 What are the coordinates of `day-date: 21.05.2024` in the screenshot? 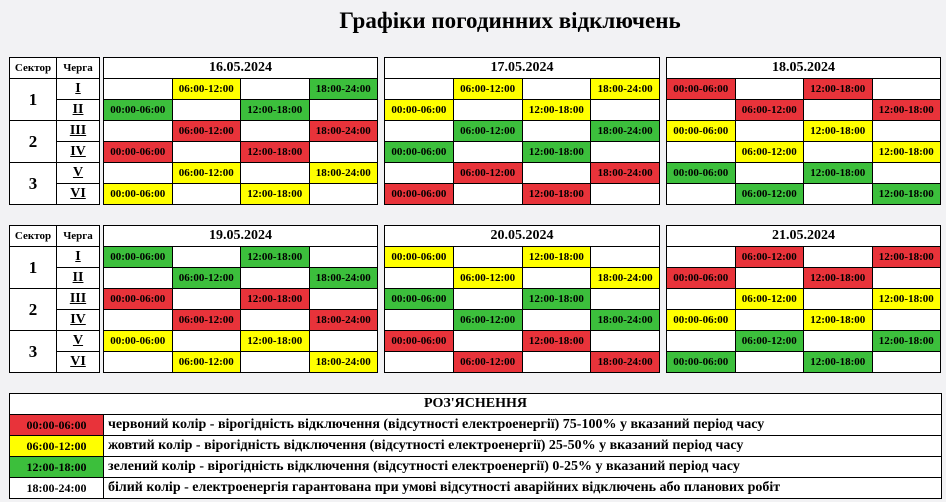 It's located at (803, 236).